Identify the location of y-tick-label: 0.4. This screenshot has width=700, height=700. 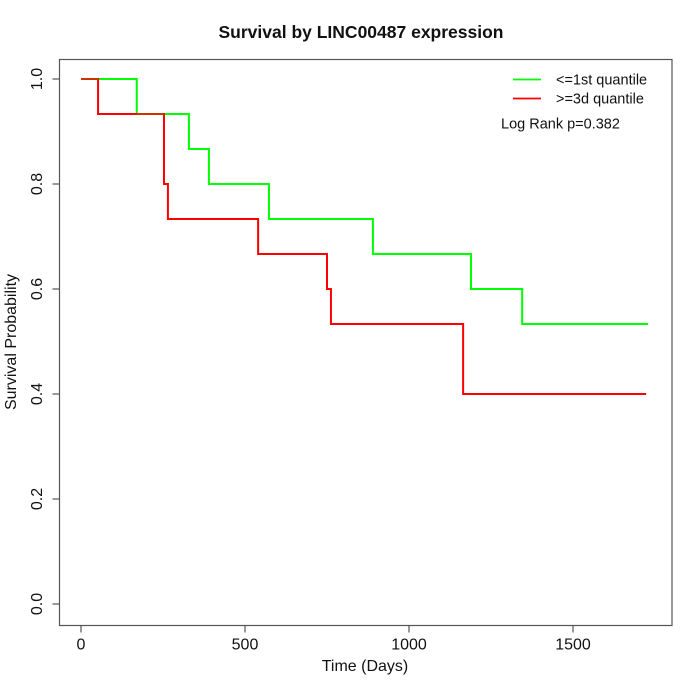
(37, 394).